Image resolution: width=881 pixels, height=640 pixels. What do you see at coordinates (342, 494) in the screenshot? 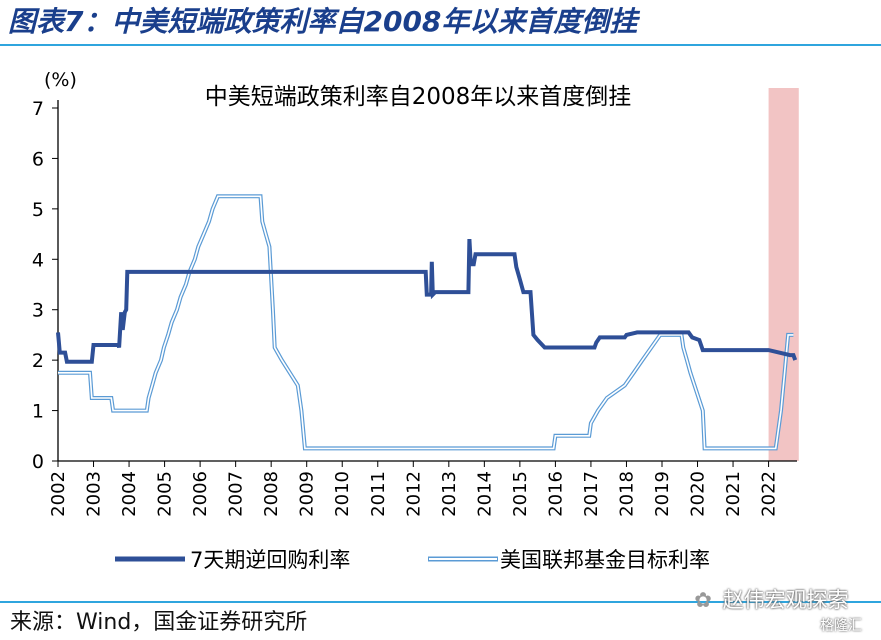
I see `x-tick-label: 2010` at bounding box center [342, 494].